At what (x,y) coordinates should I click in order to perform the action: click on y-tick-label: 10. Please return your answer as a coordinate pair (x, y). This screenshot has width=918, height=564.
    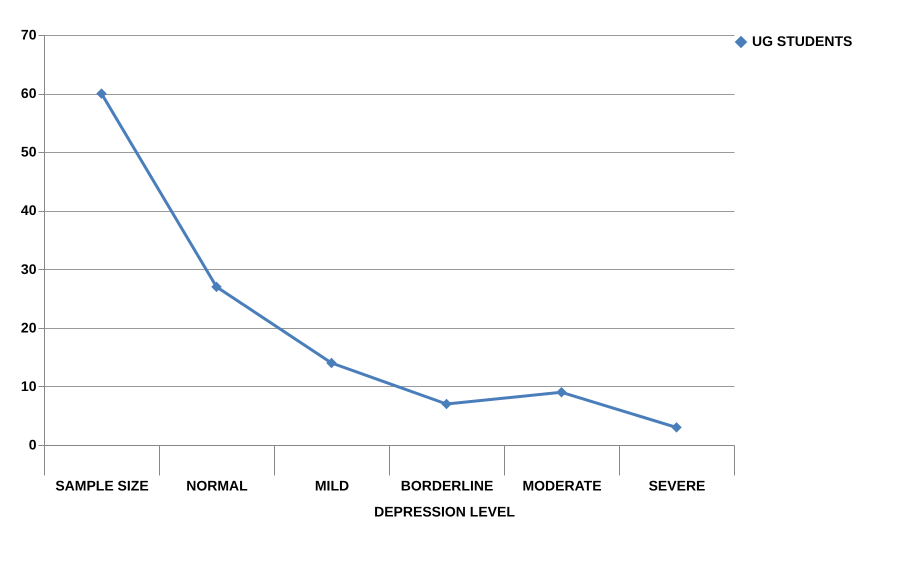
    Looking at the image, I should click on (28, 386).